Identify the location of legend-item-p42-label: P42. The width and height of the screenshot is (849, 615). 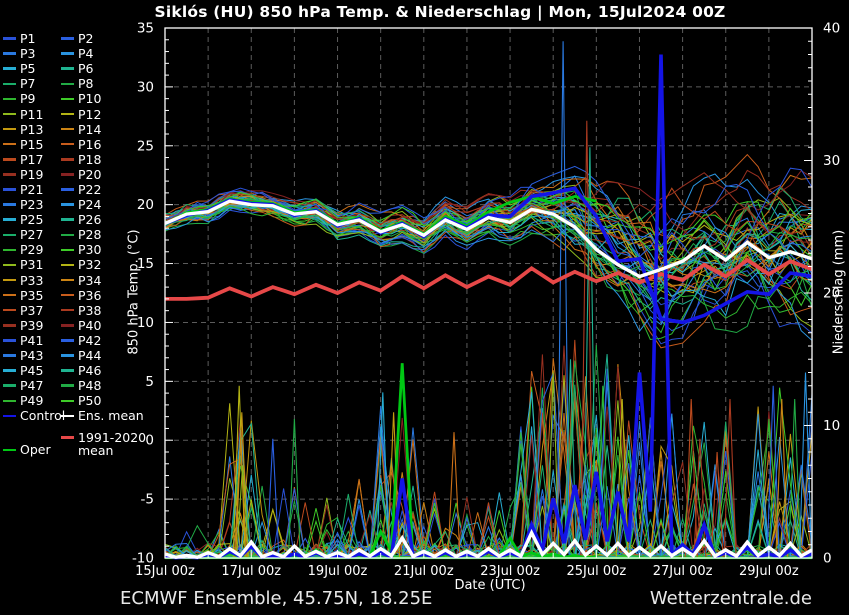
(90, 340).